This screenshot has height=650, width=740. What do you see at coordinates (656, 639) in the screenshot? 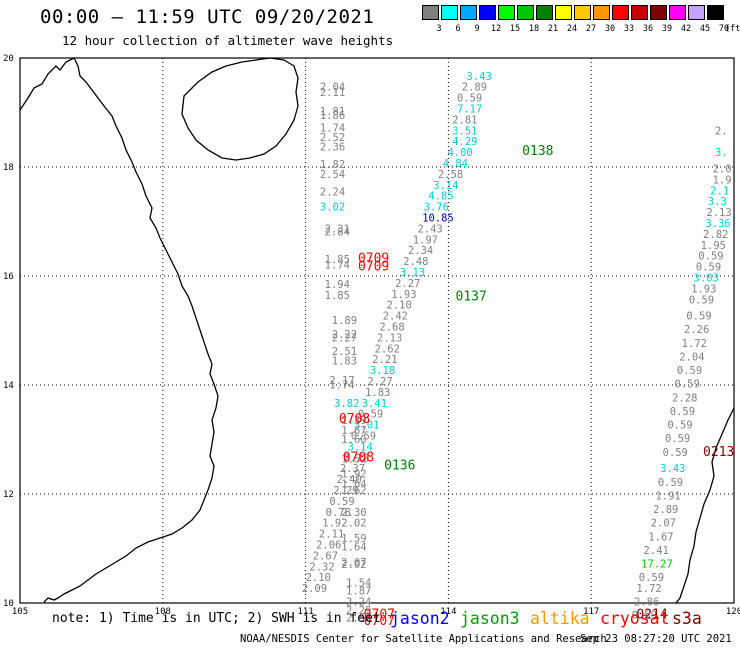
I see `footer-timestamp: Sep 23 08:27:20 UTC 2021` at bounding box center [656, 639].